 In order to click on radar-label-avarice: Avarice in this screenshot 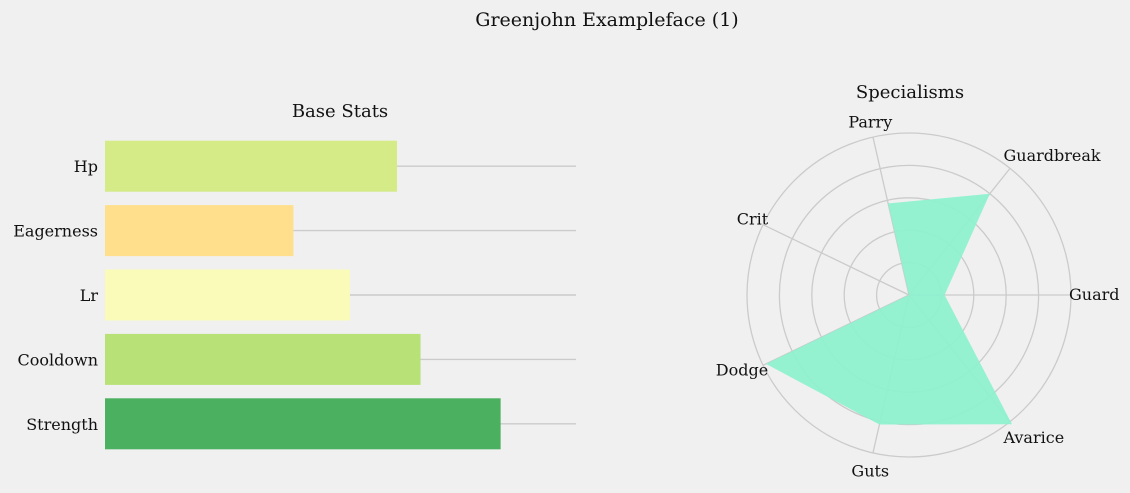, I will do `click(1033, 437)`.